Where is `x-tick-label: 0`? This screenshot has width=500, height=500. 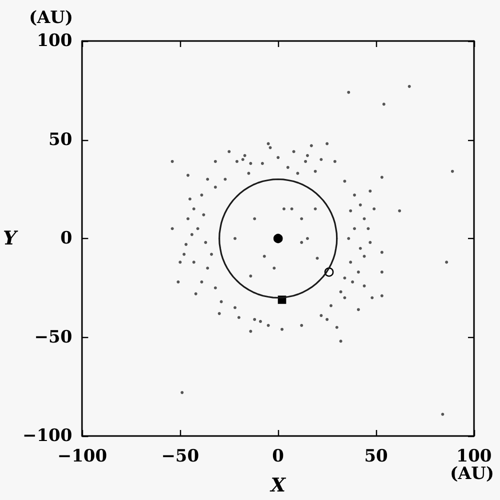
x-tick-label: 0 is located at coordinates (278, 456).